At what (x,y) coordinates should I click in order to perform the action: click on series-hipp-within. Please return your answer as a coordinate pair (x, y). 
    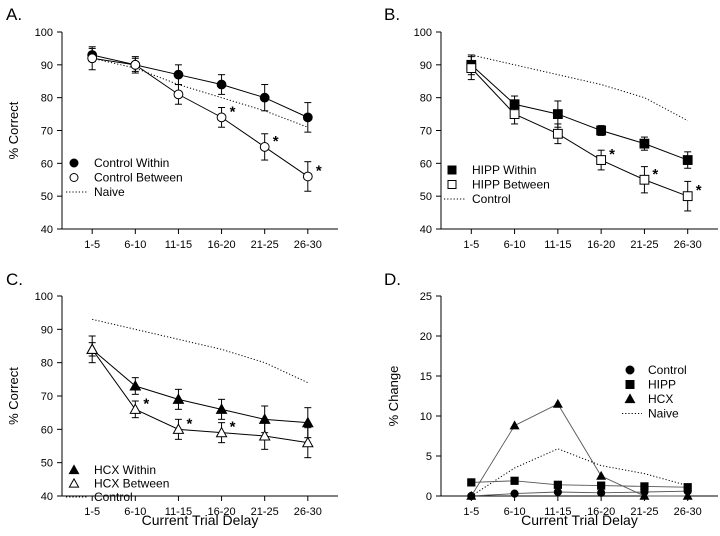
    Looking at the image, I should click on (579, 111).